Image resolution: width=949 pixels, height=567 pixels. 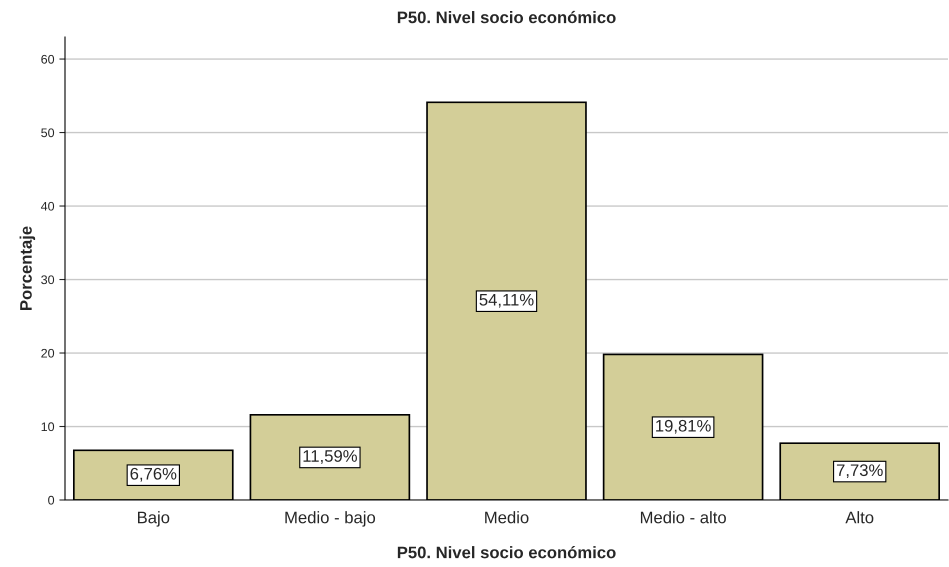 I want to click on y-tick-label: 50, so click(x=47, y=133).